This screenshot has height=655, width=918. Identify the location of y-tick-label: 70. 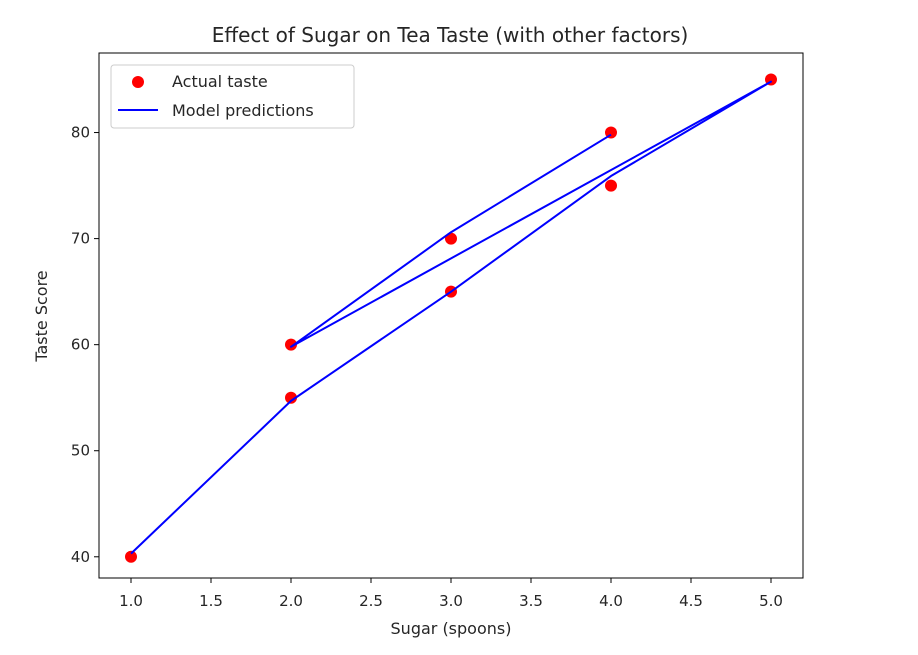
(80, 239).